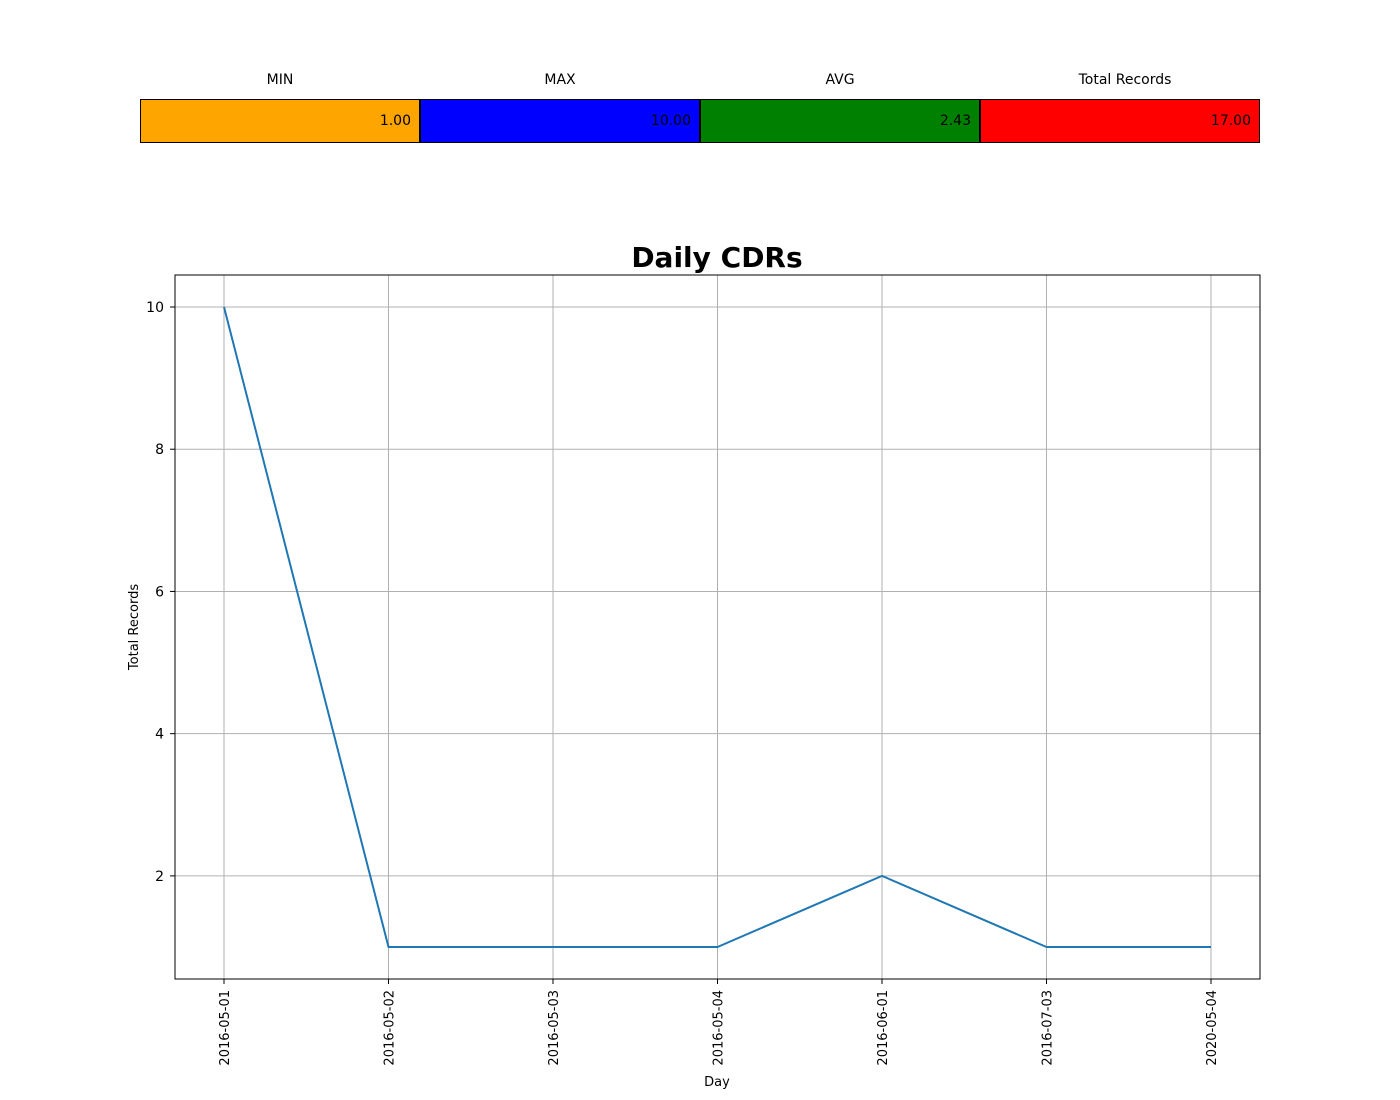 This screenshot has height=1100, width=1400. What do you see at coordinates (883, 1028) in the screenshot?
I see `x-tick-label: 2016-06-01` at bounding box center [883, 1028].